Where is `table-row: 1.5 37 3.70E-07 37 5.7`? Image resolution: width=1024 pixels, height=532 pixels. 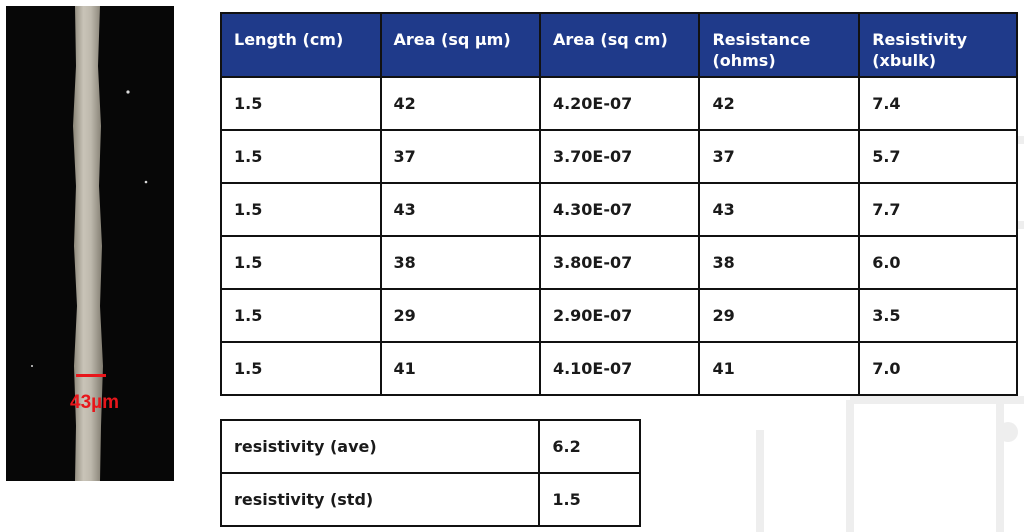
table-row: 1.5 37 3.70E-07 37 5.7 is located at coordinates (619, 156).